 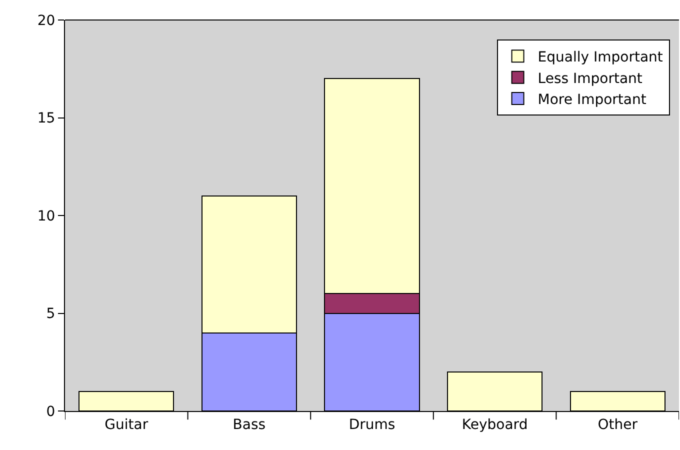 I want to click on y-tick-label: 10, so click(x=46, y=216).